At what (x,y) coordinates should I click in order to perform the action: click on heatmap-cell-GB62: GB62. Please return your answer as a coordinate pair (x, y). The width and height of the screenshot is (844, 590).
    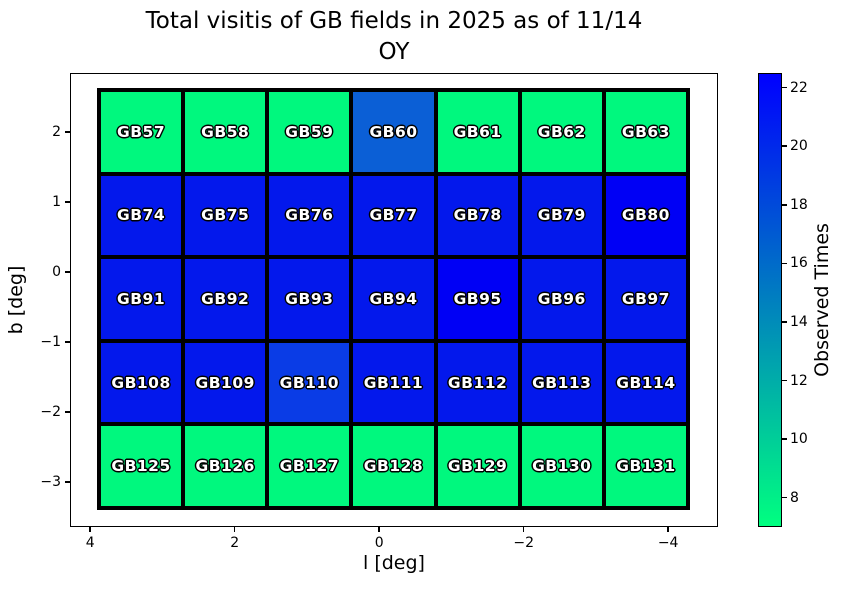
    Looking at the image, I should click on (561, 132).